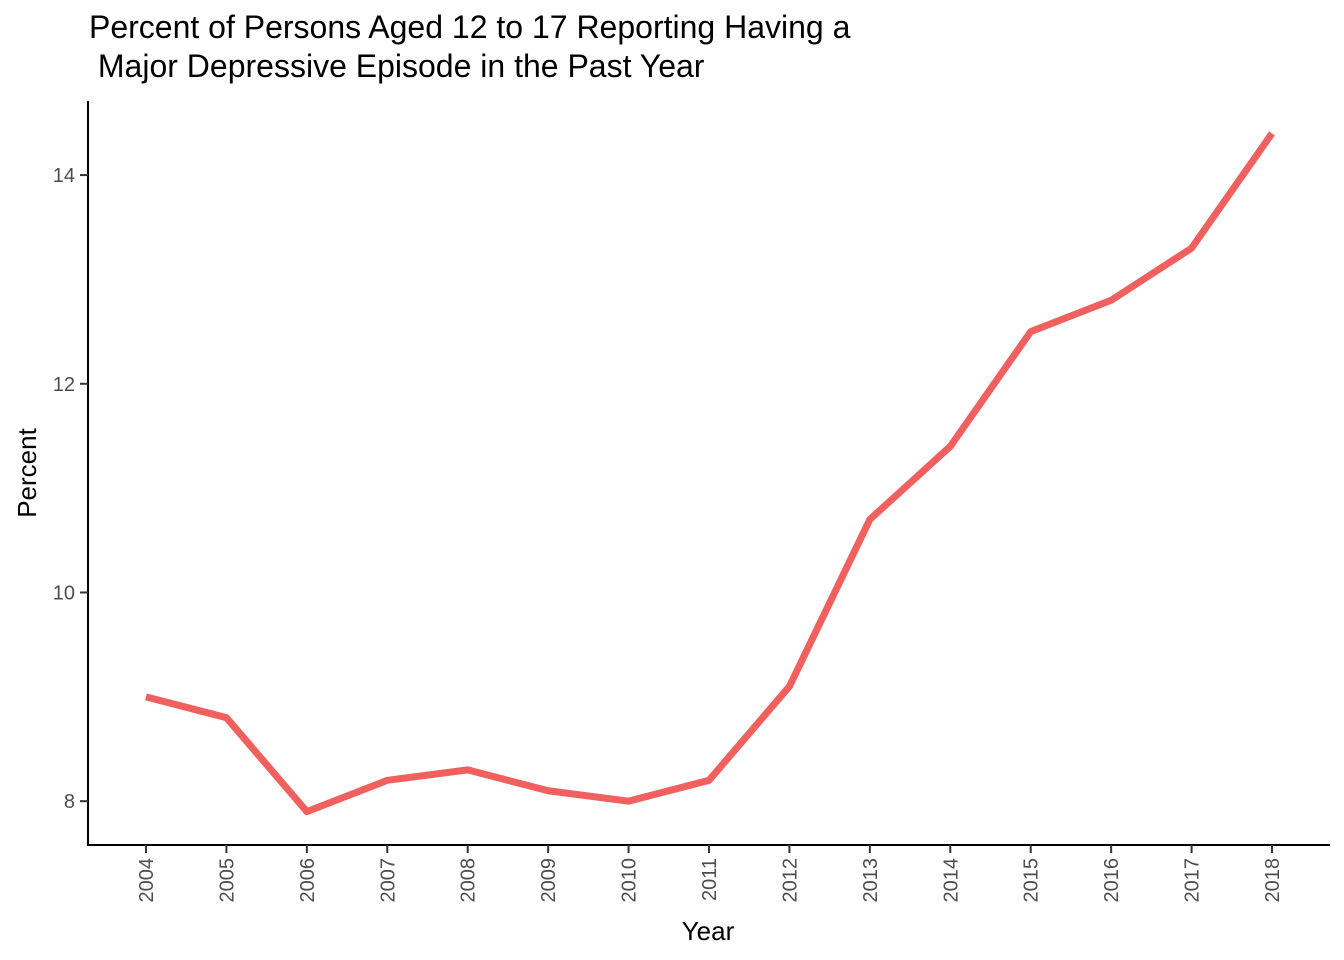 The height and width of the screenshot is (960, 1344). I want to click on y-axis-ticks: 8 10 12 14, so click(70, 489).